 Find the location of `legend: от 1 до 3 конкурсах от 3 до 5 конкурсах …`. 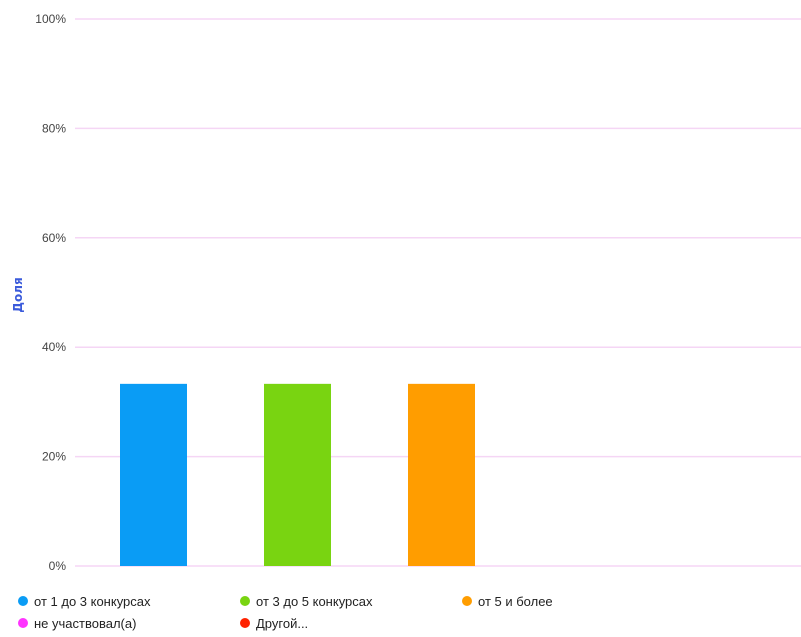

legend: от 1 до 3 конкурсах от 3 до 5 конкурсах … is located at coordinates (408, 612).